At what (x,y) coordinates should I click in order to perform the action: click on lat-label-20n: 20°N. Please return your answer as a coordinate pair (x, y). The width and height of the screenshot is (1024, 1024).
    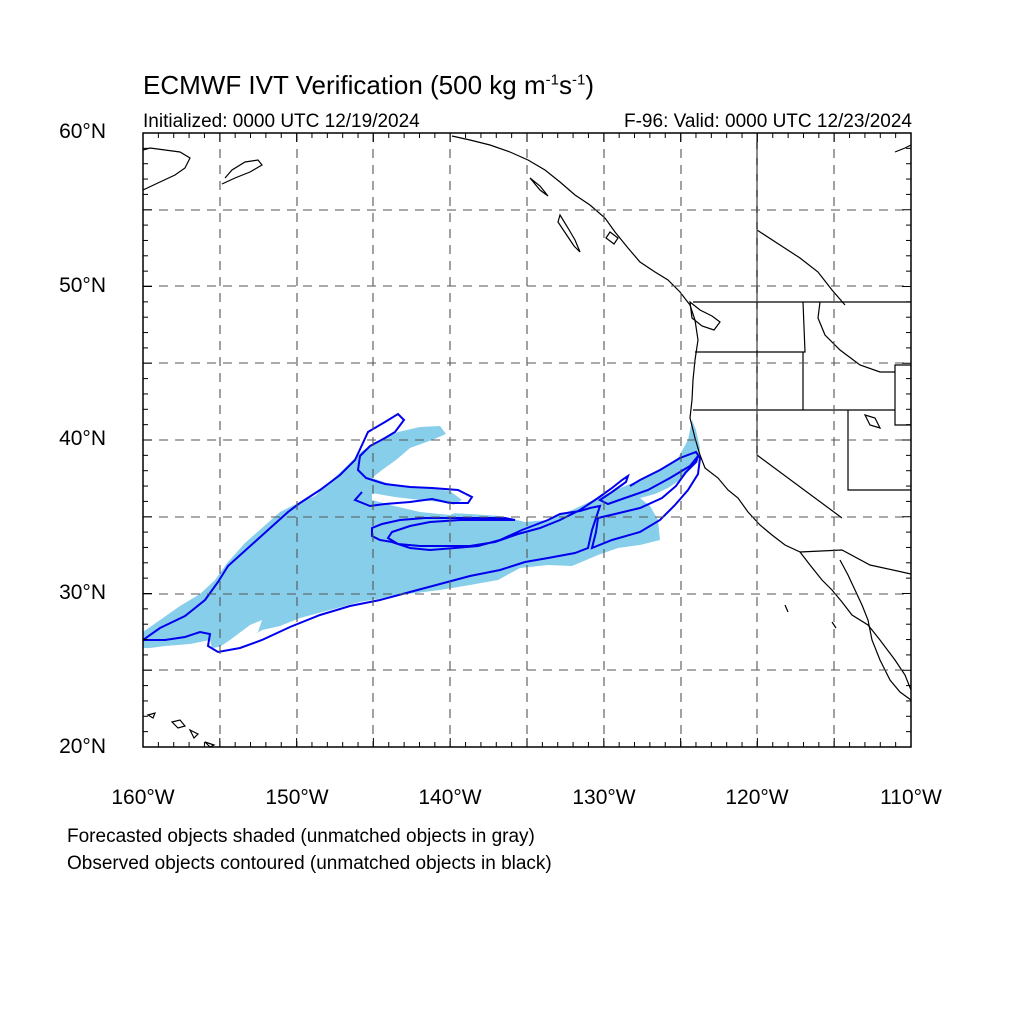
    Looking at the image, I should click on (82, 746).